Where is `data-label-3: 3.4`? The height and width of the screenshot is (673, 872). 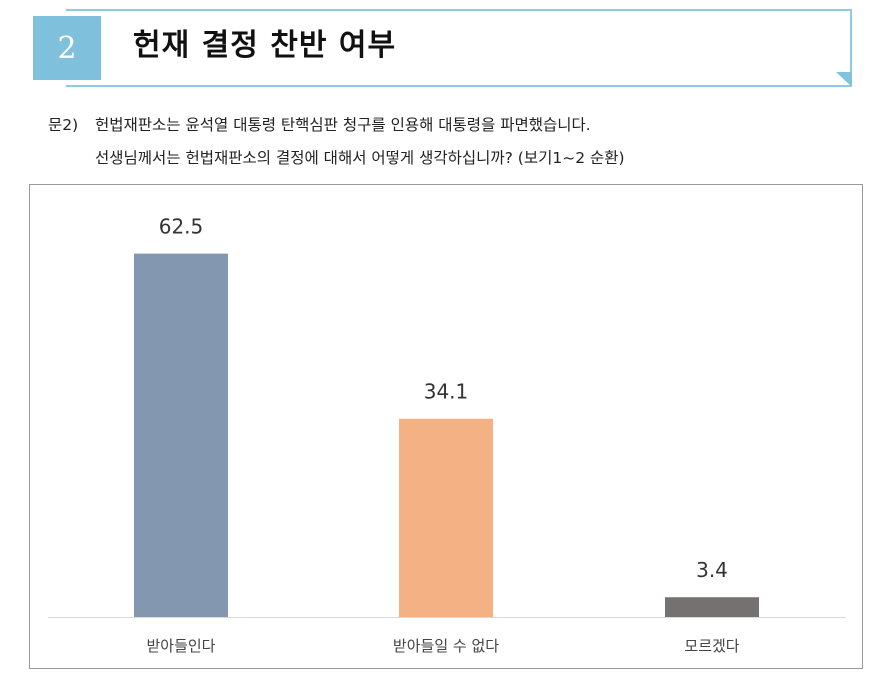
data-label-3: 3.4 is located at coordinates (712, 570).